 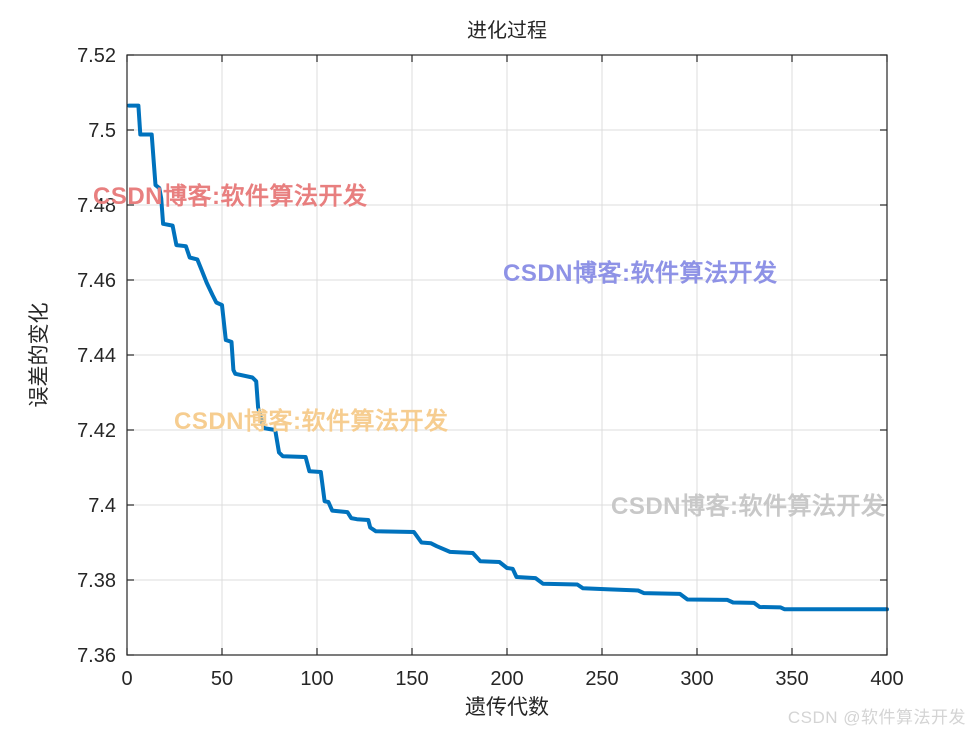 What do you see at coordinates (96, 431) in the screenshot?
I see `y-tick-label: 7.42` at bounding box center [96, 431].